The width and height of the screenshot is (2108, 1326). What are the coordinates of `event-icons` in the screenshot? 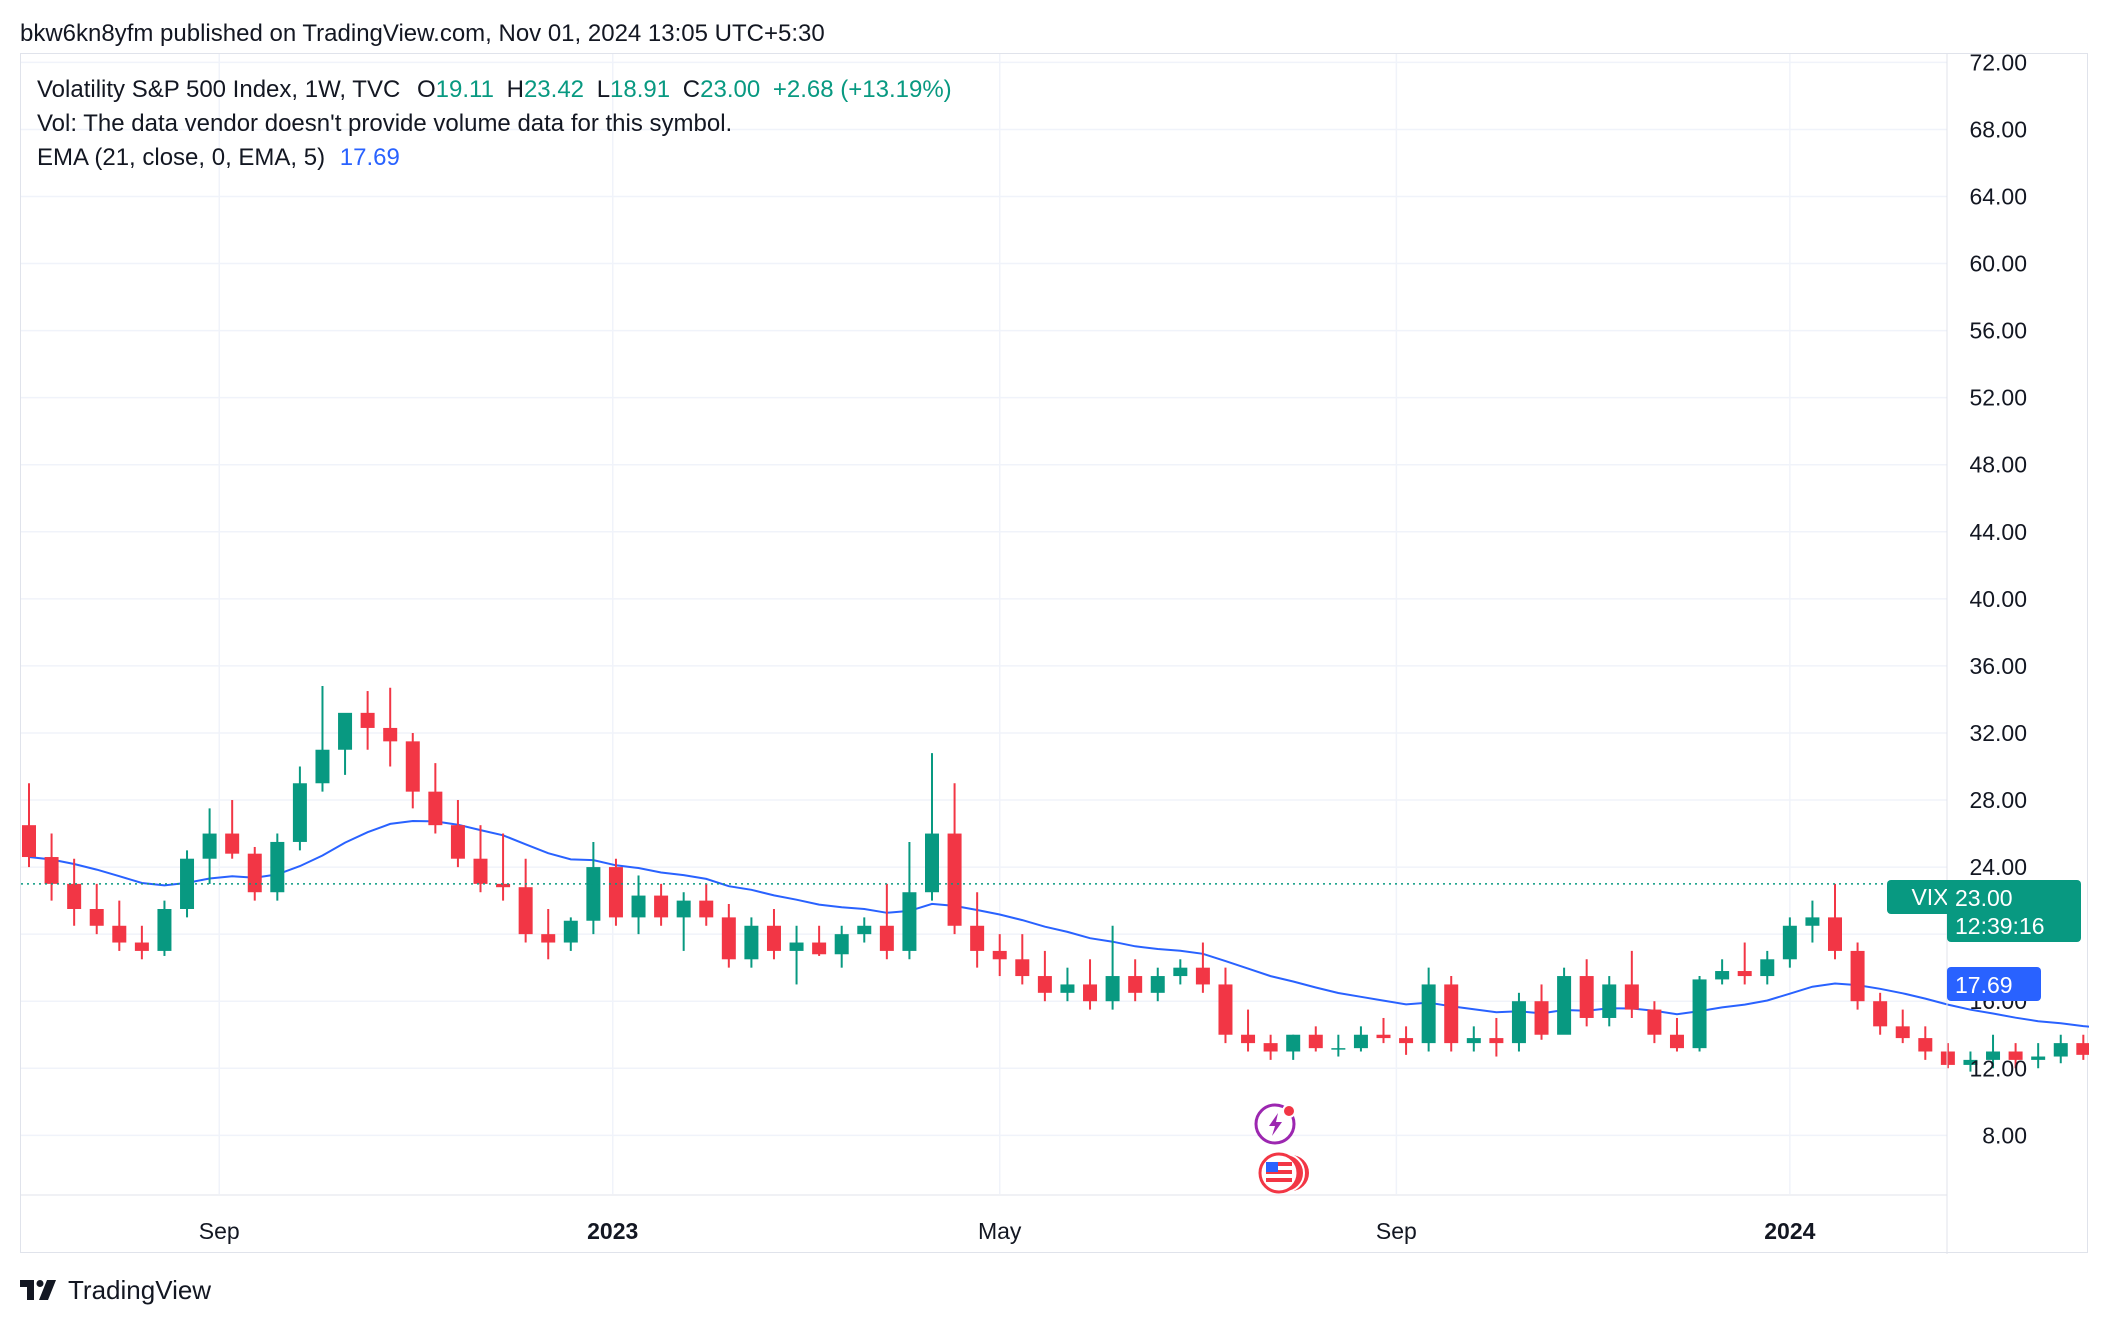 It's located at (1282, 1148).